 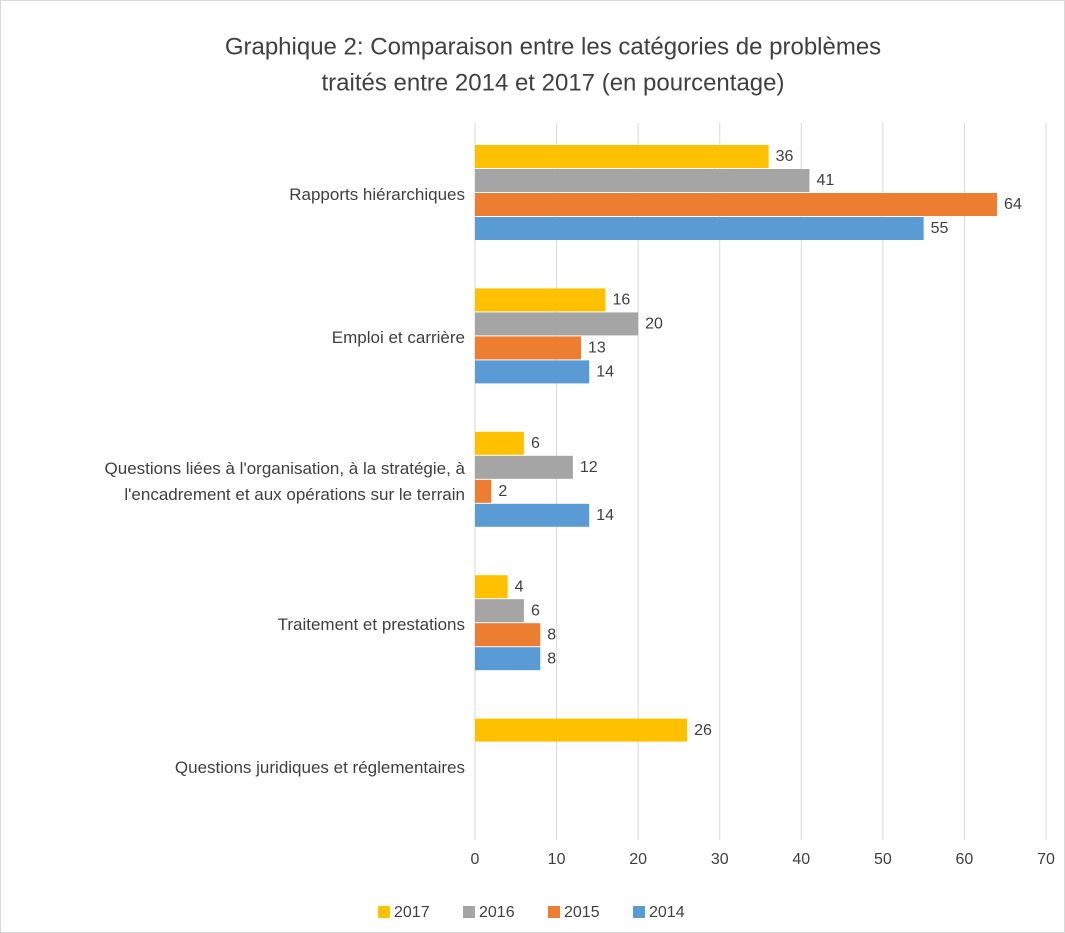 I want to click on x-tick-label: 50, so click(x=883, y=859).